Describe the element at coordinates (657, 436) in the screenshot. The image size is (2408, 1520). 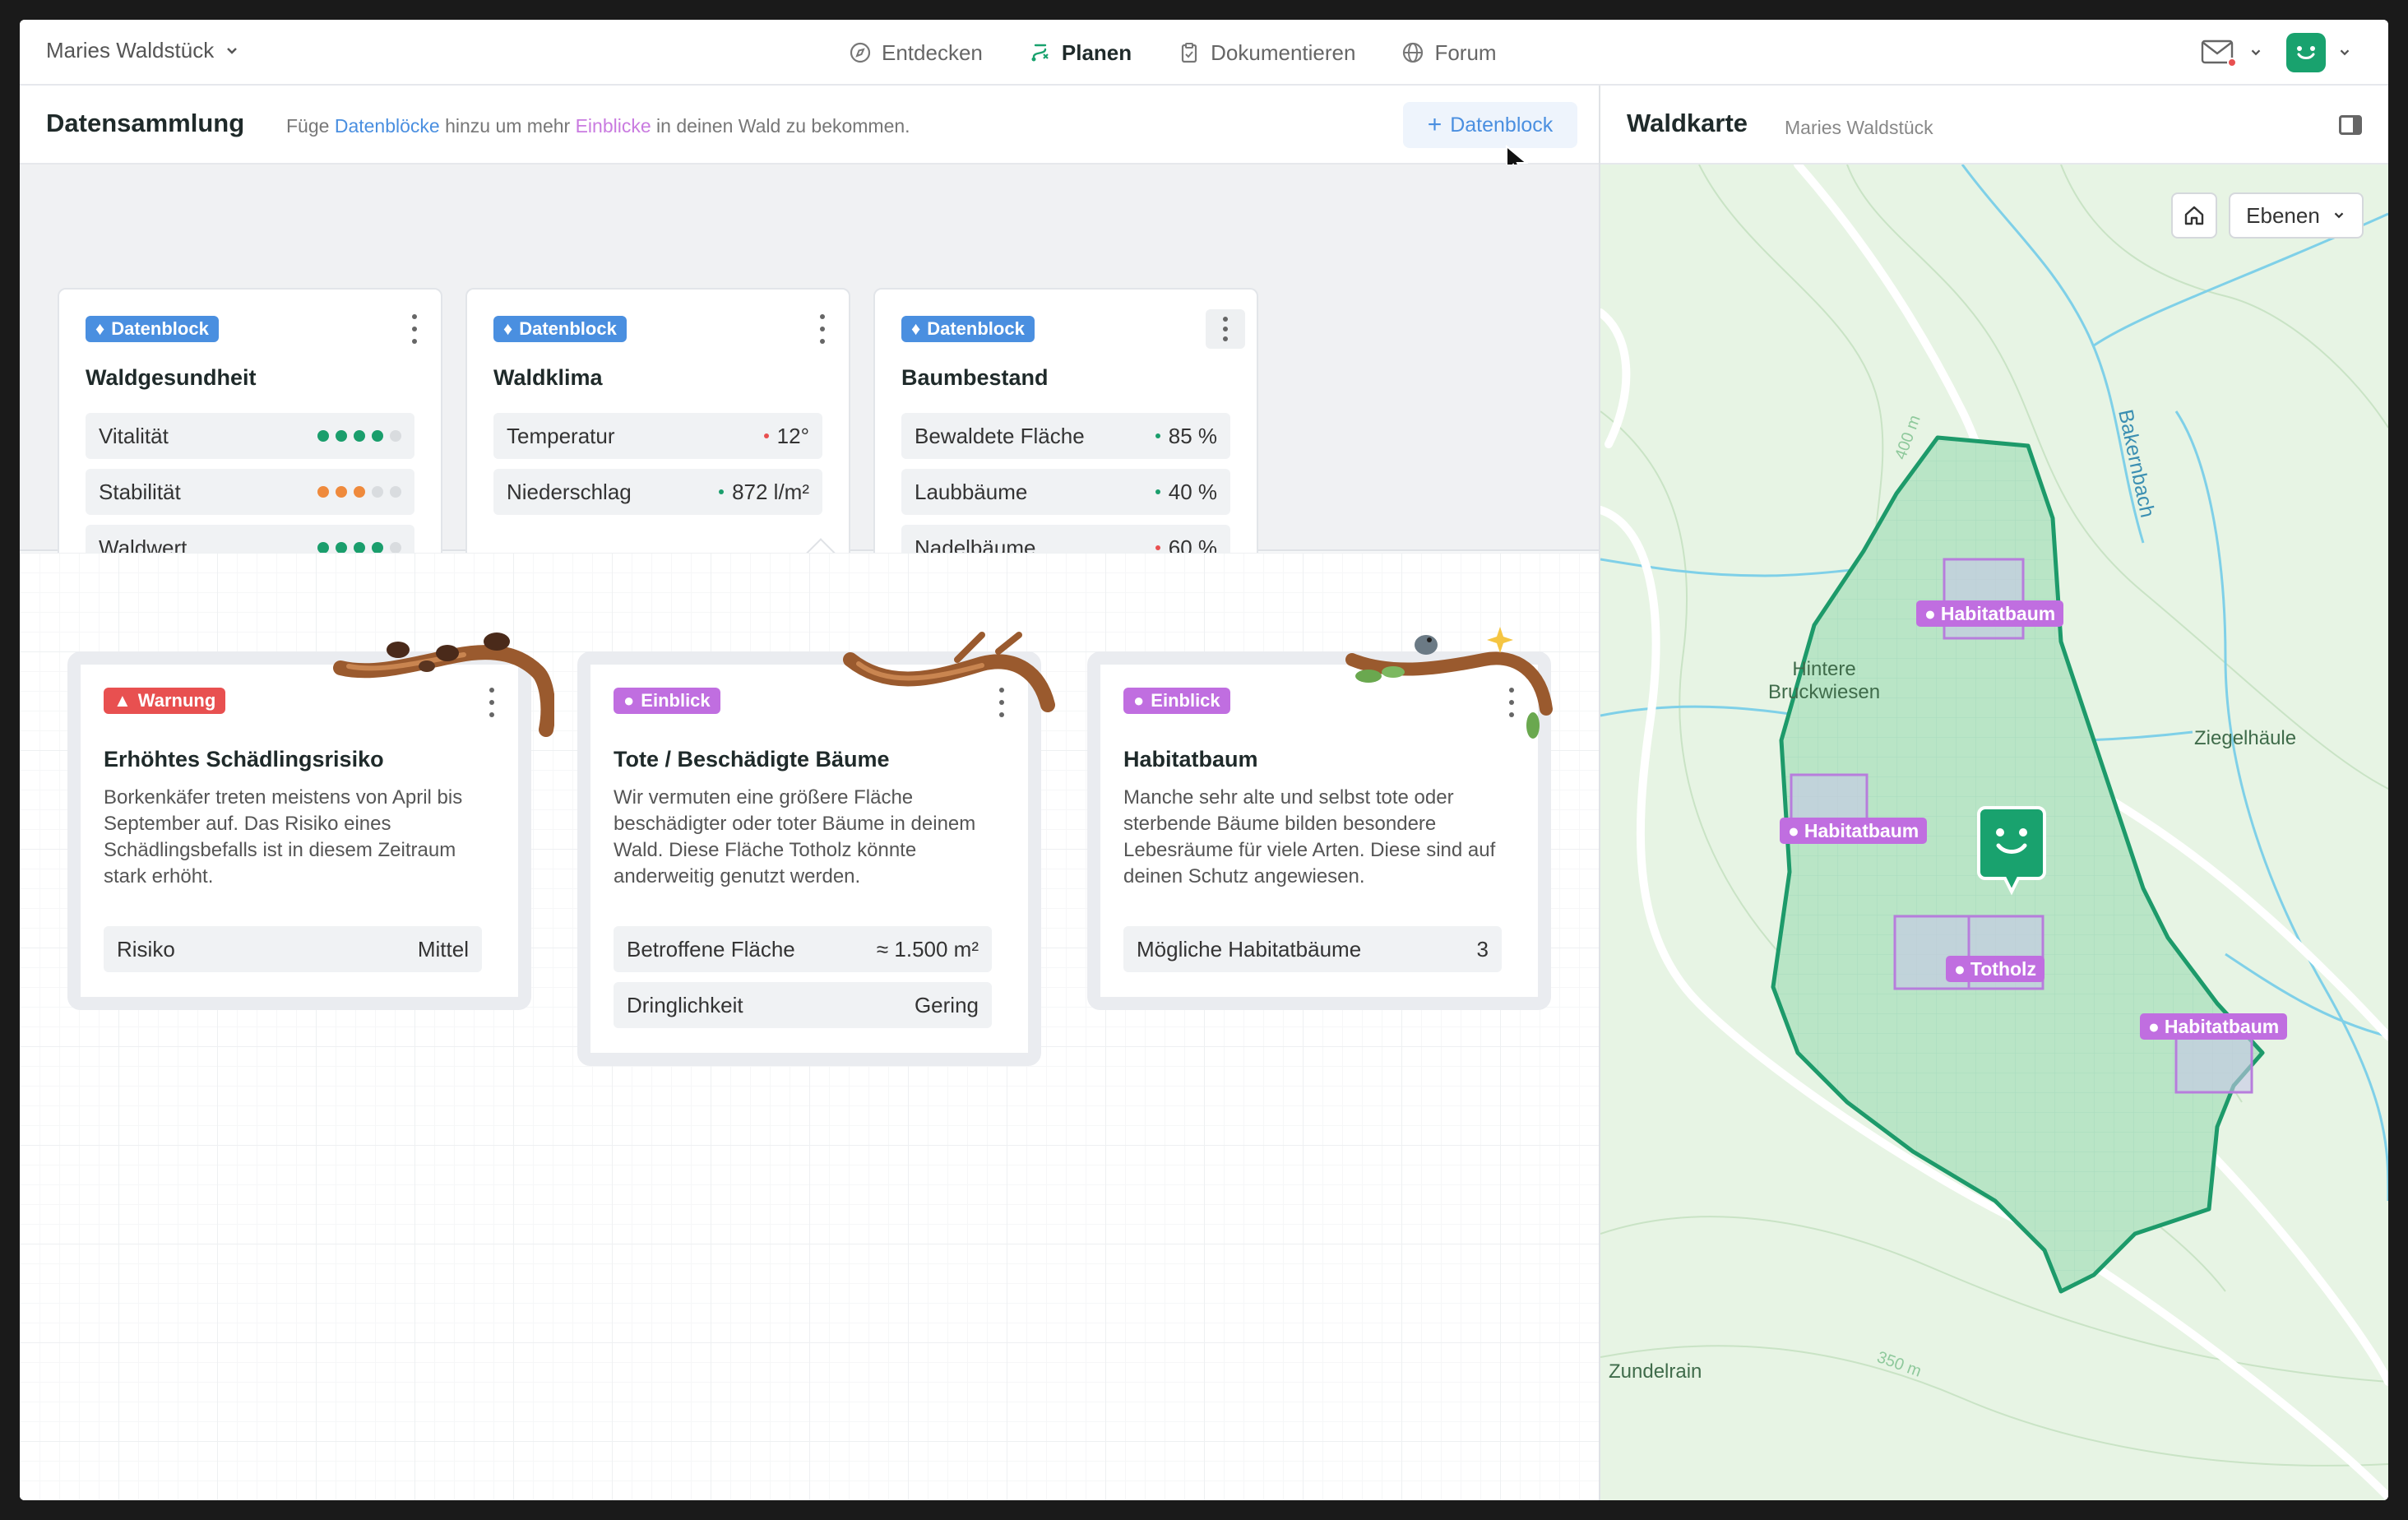
I see `metric-row: Temperatur 12°` at that location.